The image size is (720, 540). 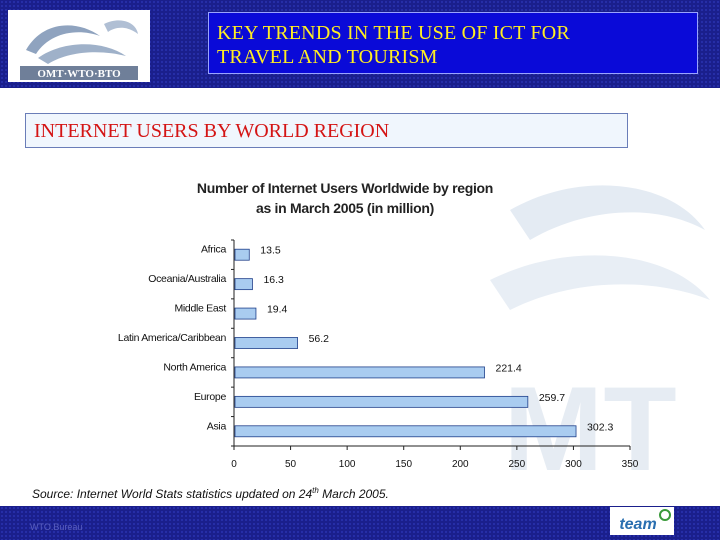 What do you see at coordinates (360, 523) in the screenshot?
I see `footer-band` at bounding box center [360, 523].